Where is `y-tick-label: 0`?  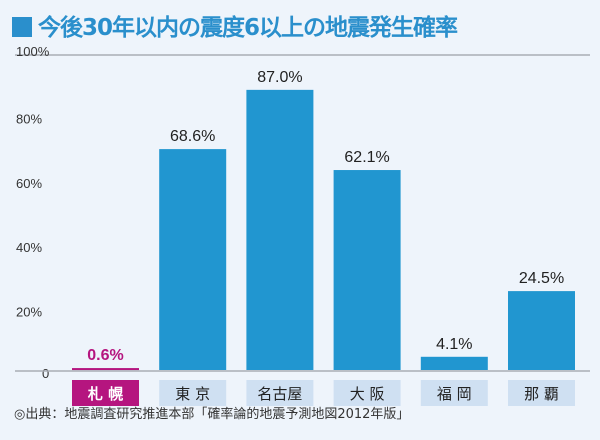 y-tick-label: 0 is located at coordinates (45, 373).